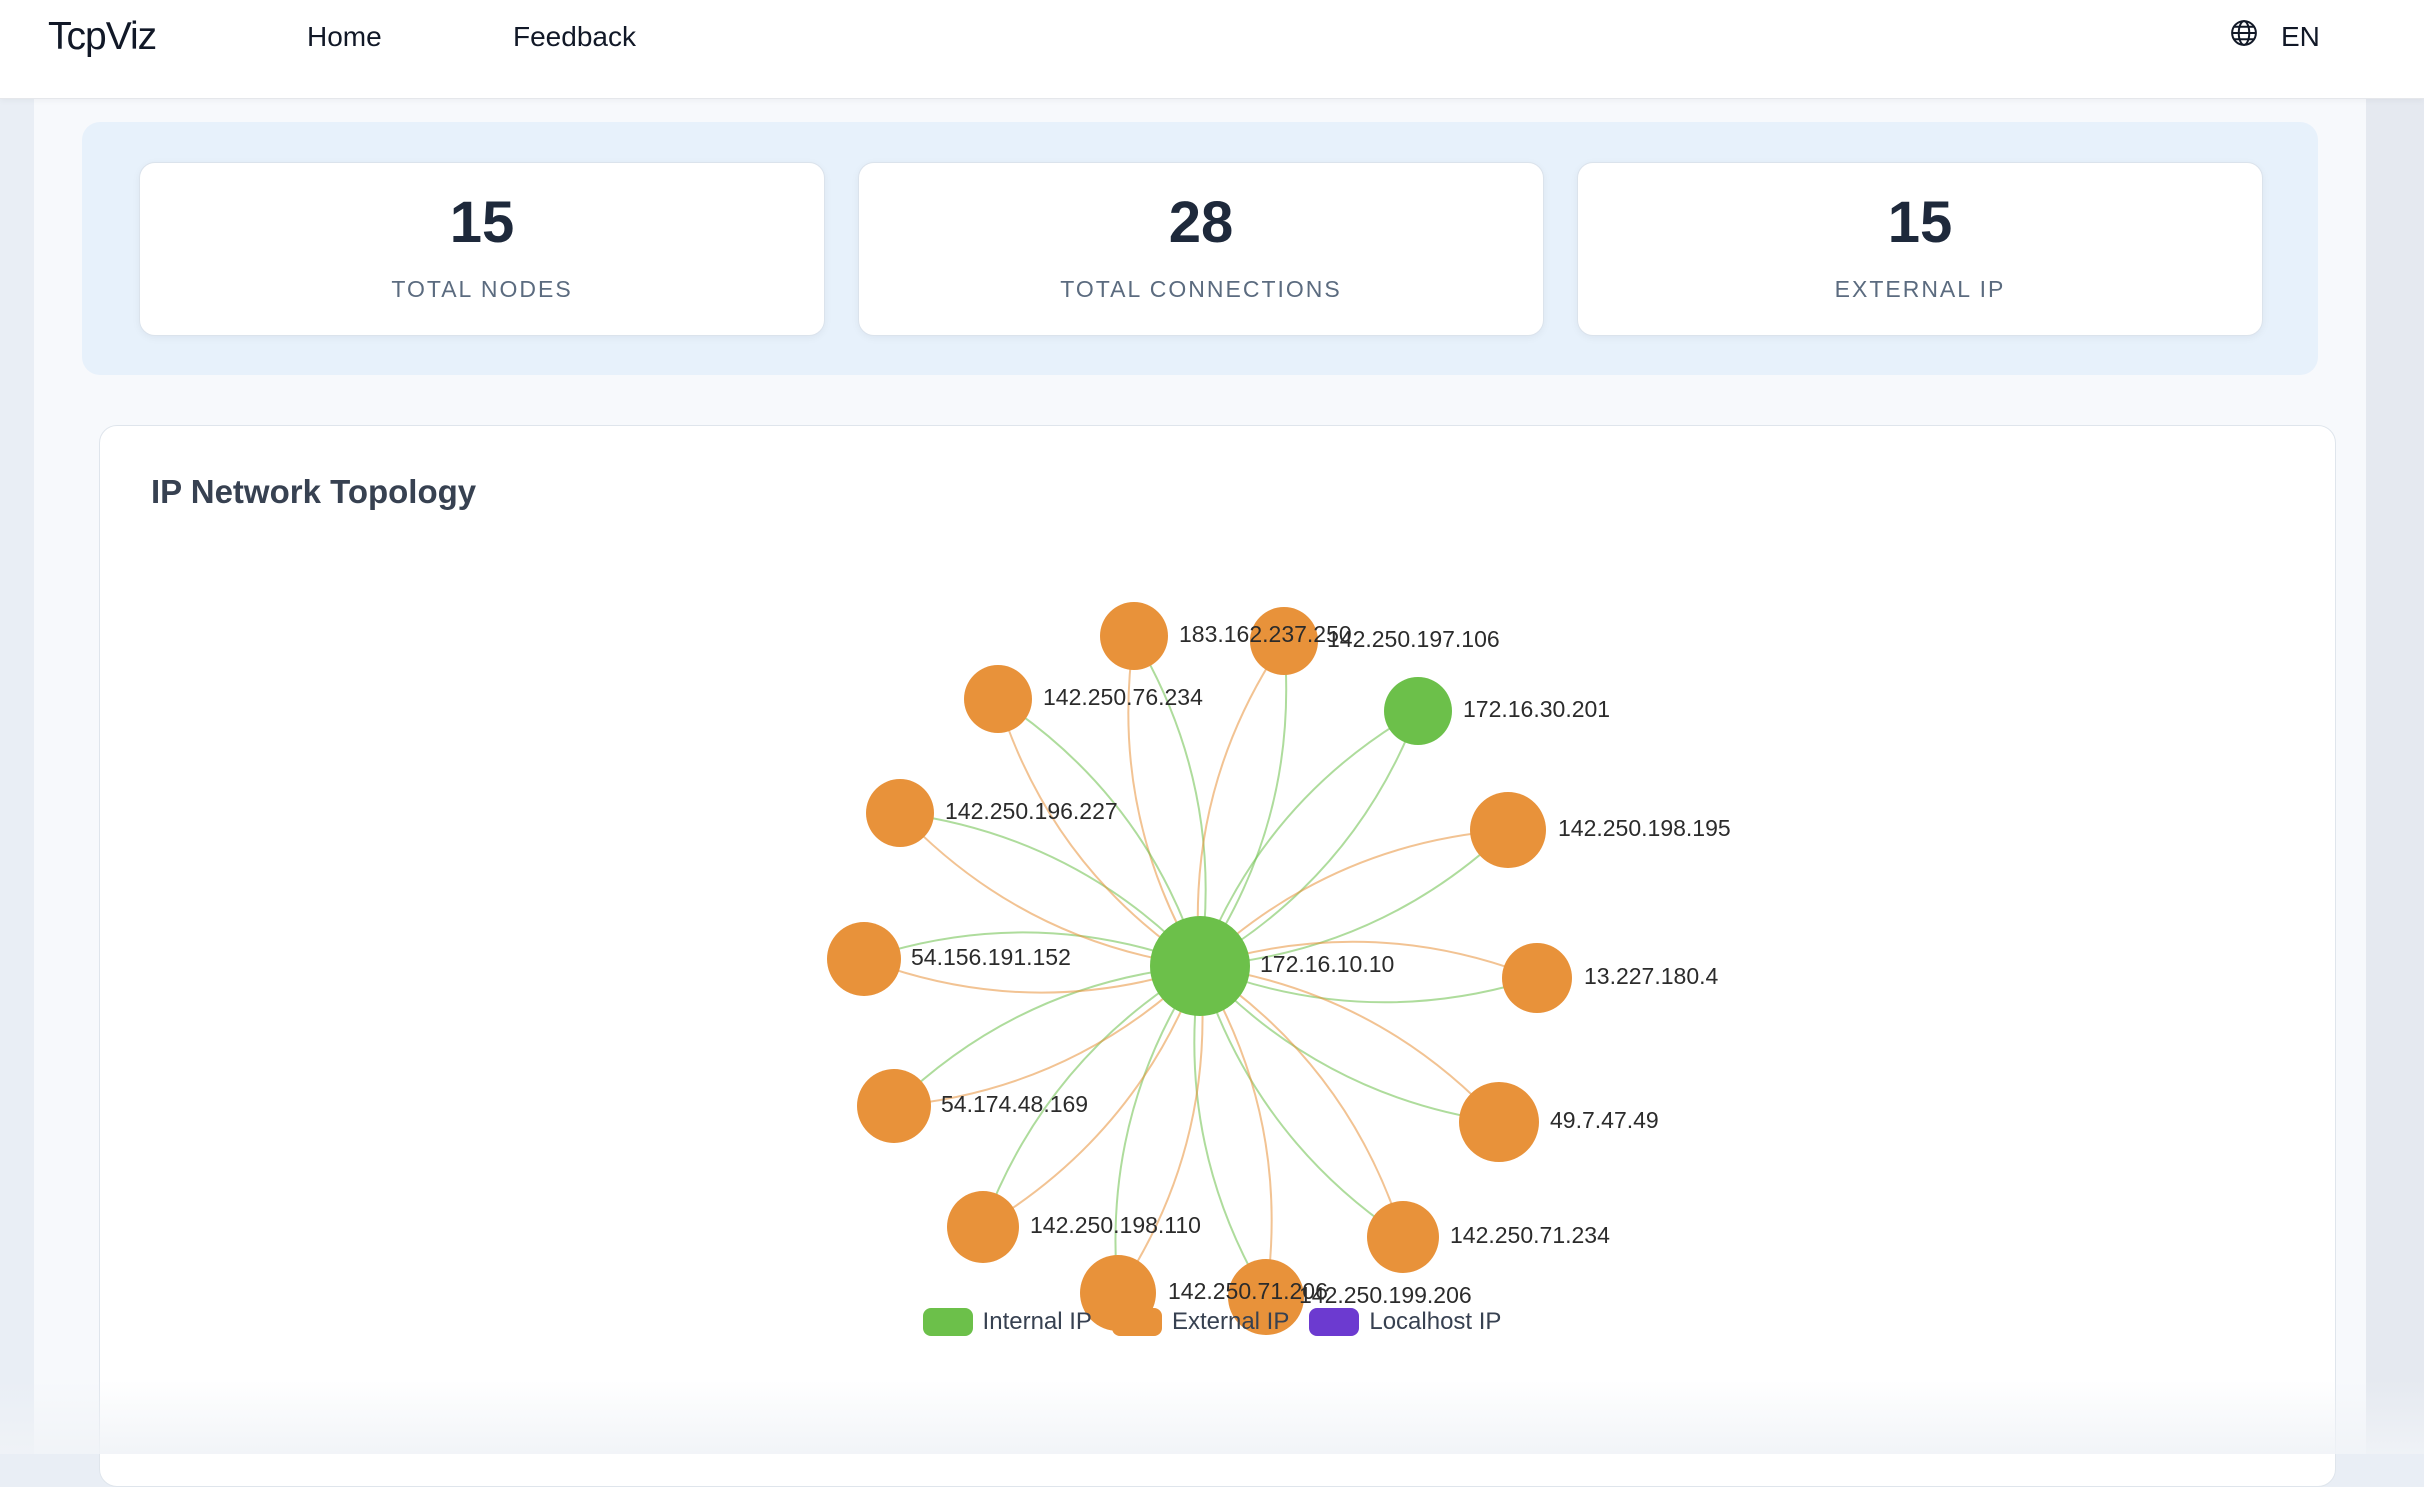 Image resolution: width=2424 pixels, height=1487 pixels. I want to click on node-ip-label: 13.227.180.4, so click(1651, 976).